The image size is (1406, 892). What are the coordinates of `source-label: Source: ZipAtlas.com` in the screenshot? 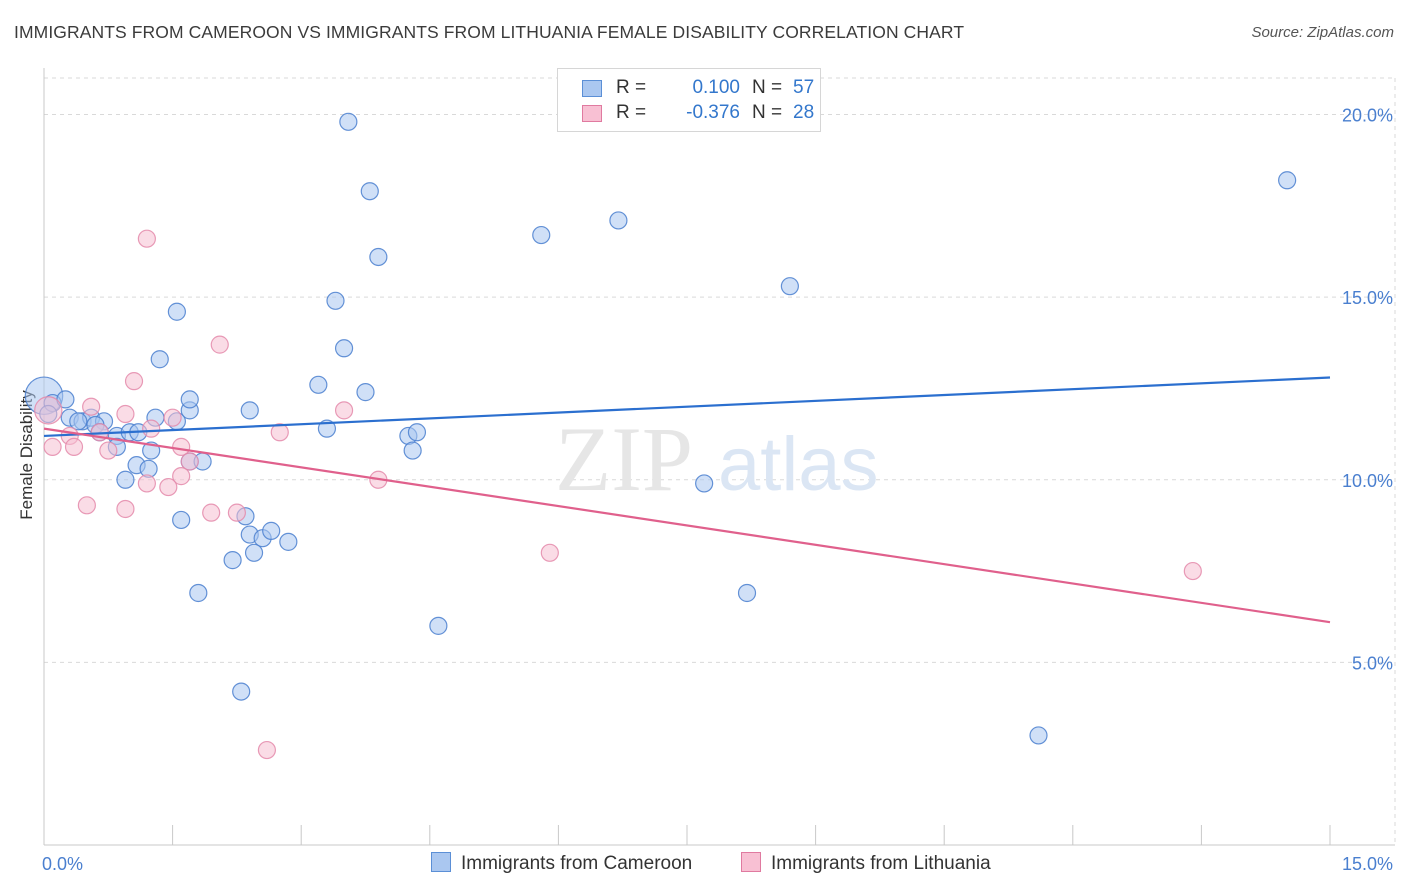 It's located at (1322, 32).